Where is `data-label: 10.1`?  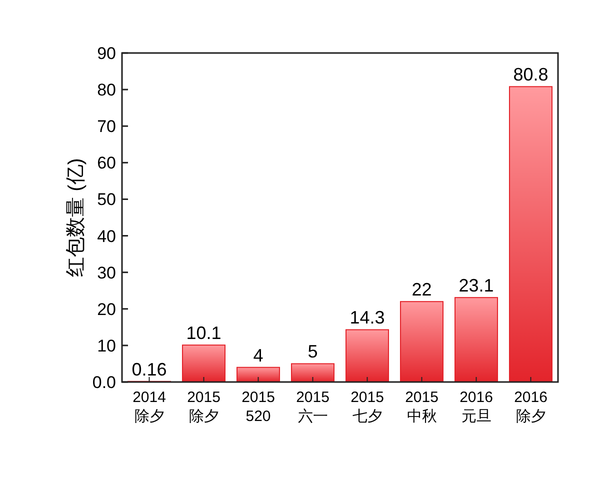
data-label: 10.1 is located at coordinates (204, 333).